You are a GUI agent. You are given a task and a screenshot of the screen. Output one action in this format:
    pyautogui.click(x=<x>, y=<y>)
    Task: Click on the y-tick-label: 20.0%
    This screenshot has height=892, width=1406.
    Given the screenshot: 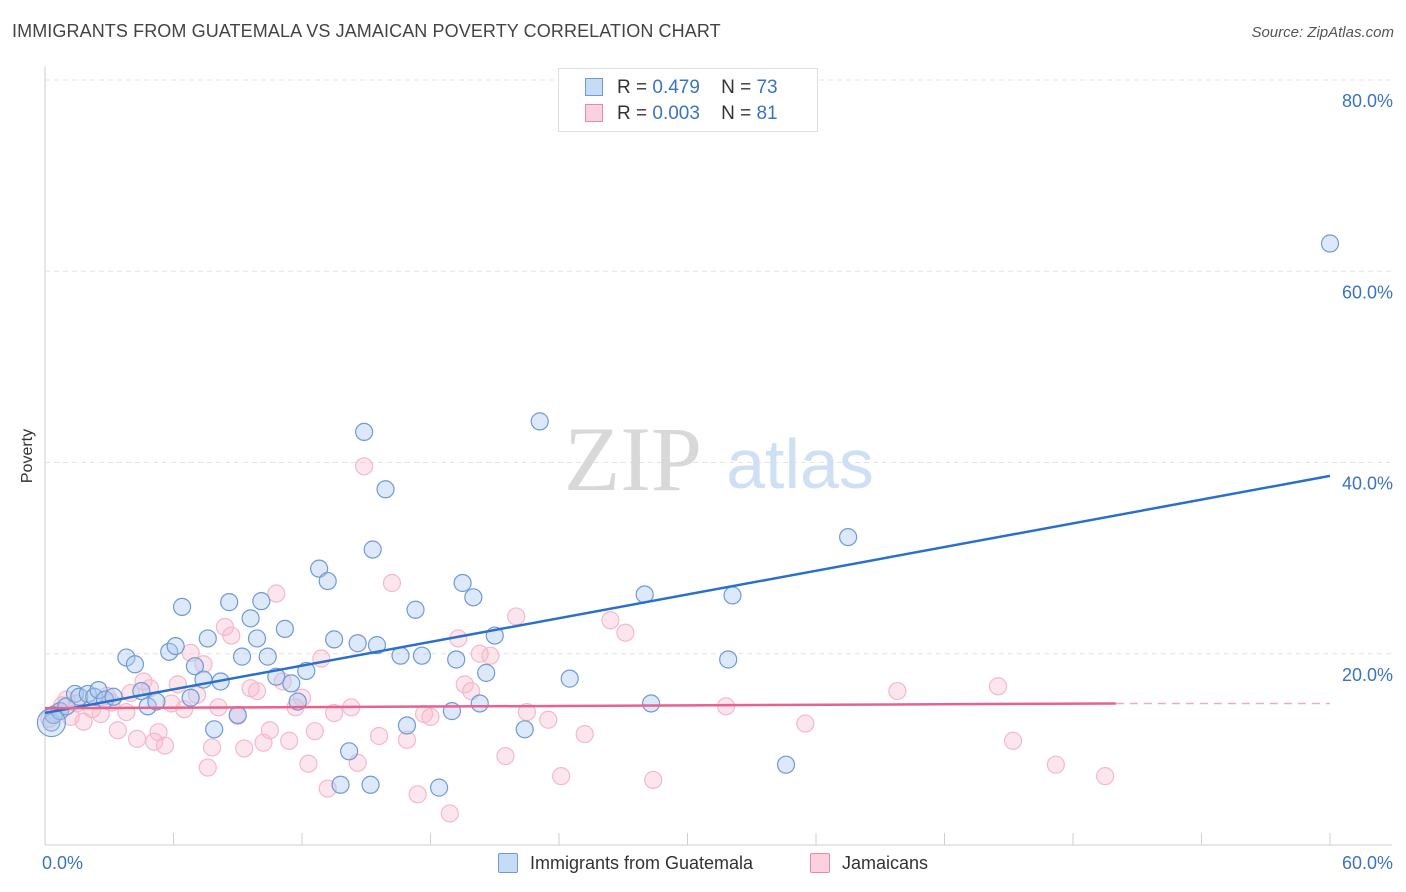 What is the action you would take?
    pyautogui.click(x=1367, y=675)
    